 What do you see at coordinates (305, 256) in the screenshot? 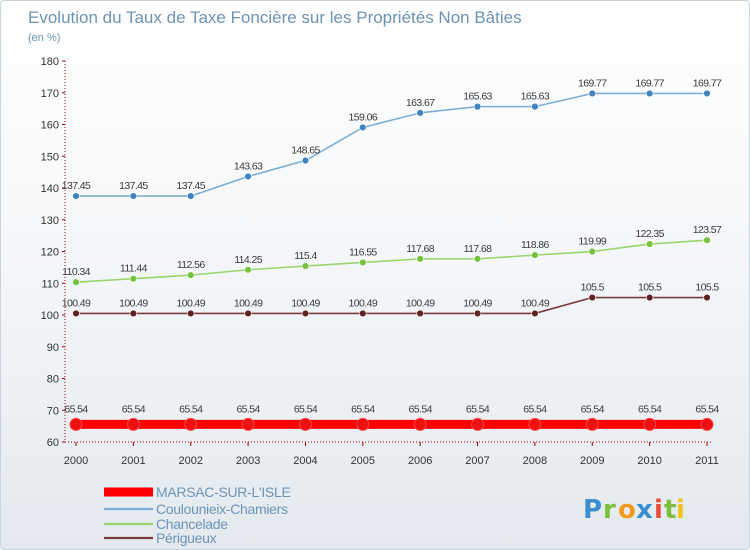
I see `data-label: 115.4` at bounding box center [305, 256].